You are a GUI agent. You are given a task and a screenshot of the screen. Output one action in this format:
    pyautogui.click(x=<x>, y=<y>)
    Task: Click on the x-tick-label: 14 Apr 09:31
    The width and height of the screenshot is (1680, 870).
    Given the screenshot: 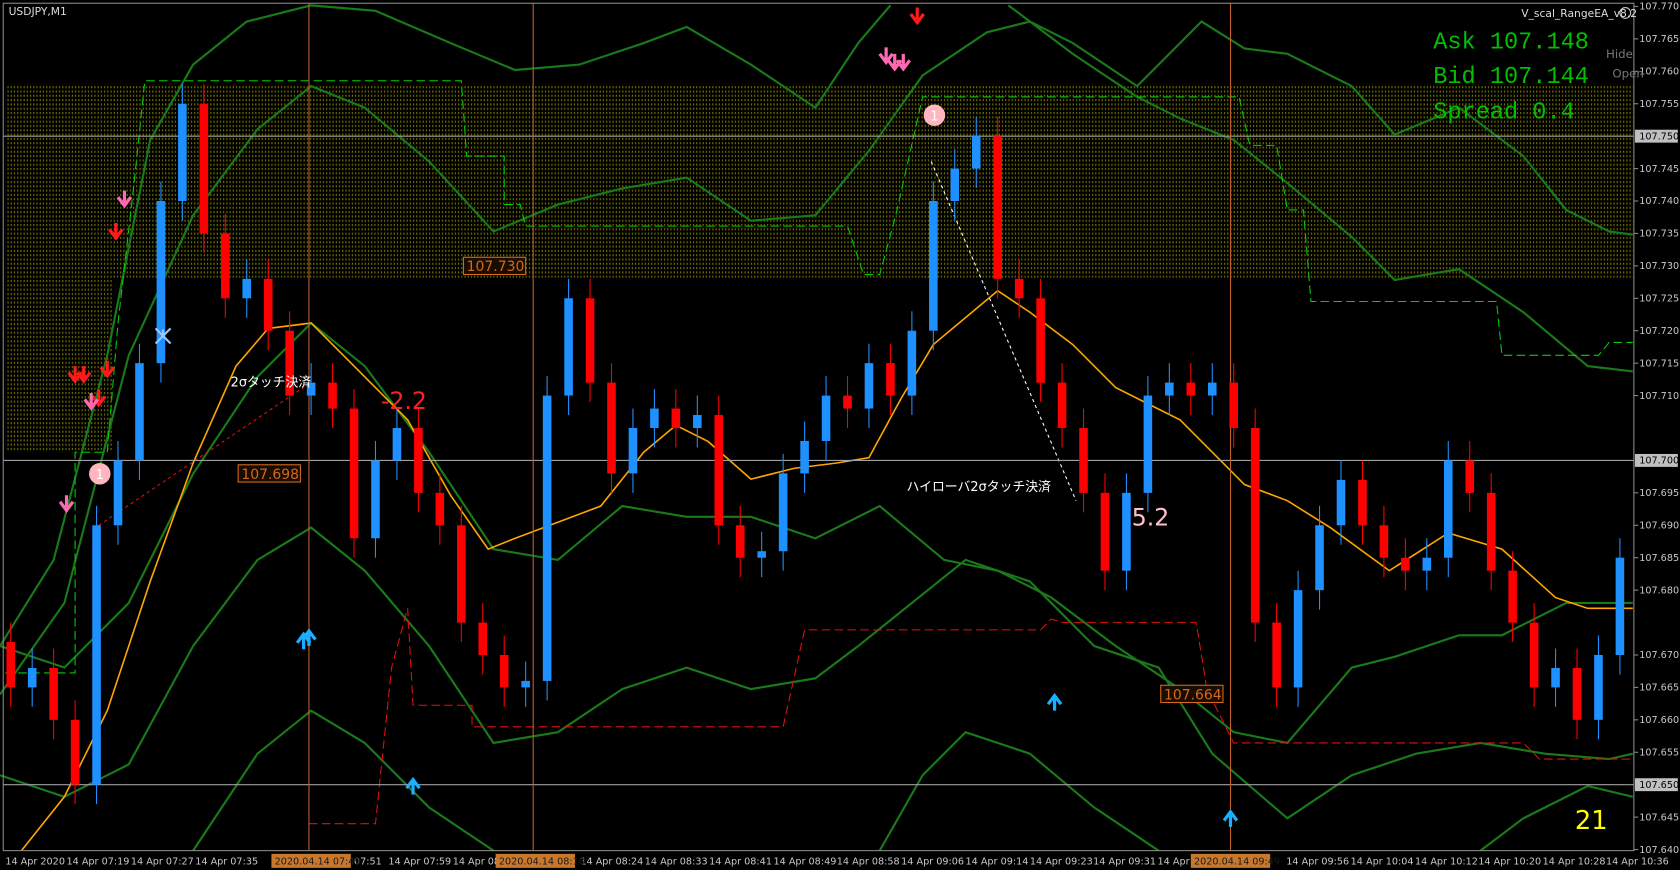 What is the action you would take?
    pyautogui.click(x=1124, y=862)
    